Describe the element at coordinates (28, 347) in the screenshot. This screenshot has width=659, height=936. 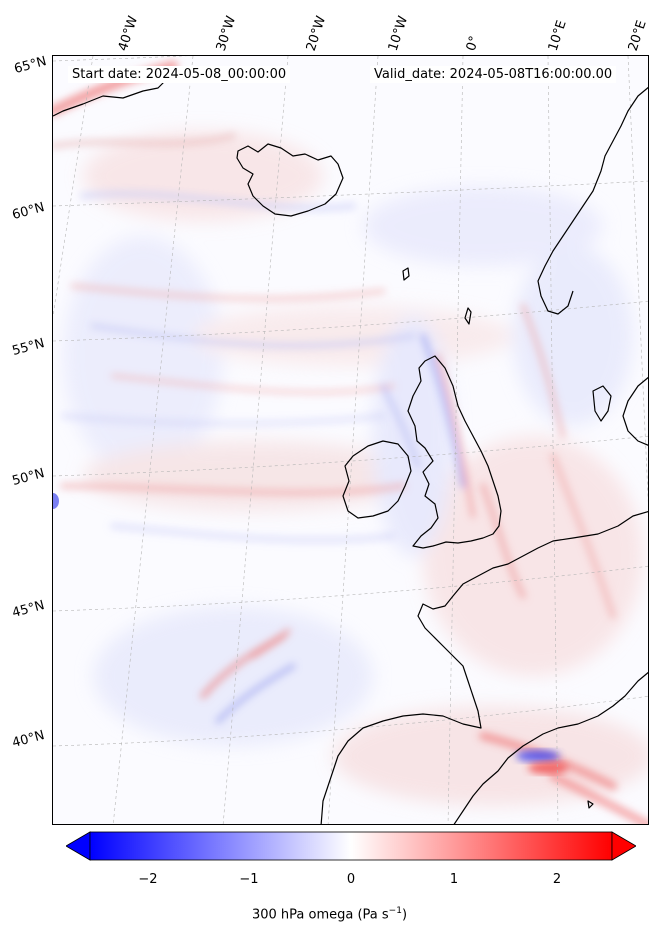
I see `lat-label-55n: 55°N` at that location.